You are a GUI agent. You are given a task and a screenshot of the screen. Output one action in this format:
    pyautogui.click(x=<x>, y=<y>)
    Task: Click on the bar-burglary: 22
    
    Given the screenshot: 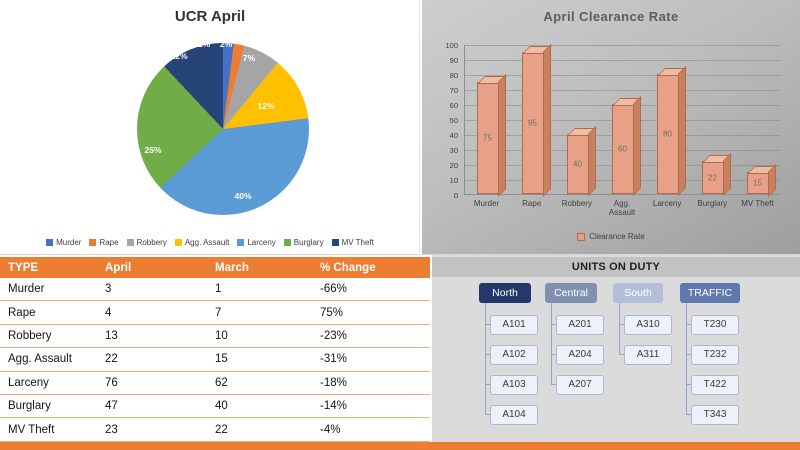 What is the action you would take?
    pyautogui.click(x=712, y=177)
    